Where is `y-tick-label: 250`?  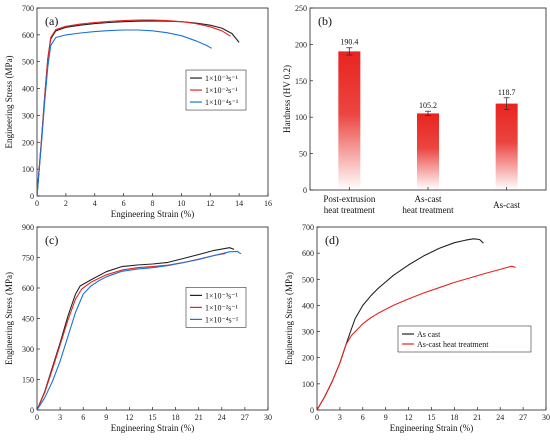
y-tick-label: 250 is located at coordinates (301, 8).